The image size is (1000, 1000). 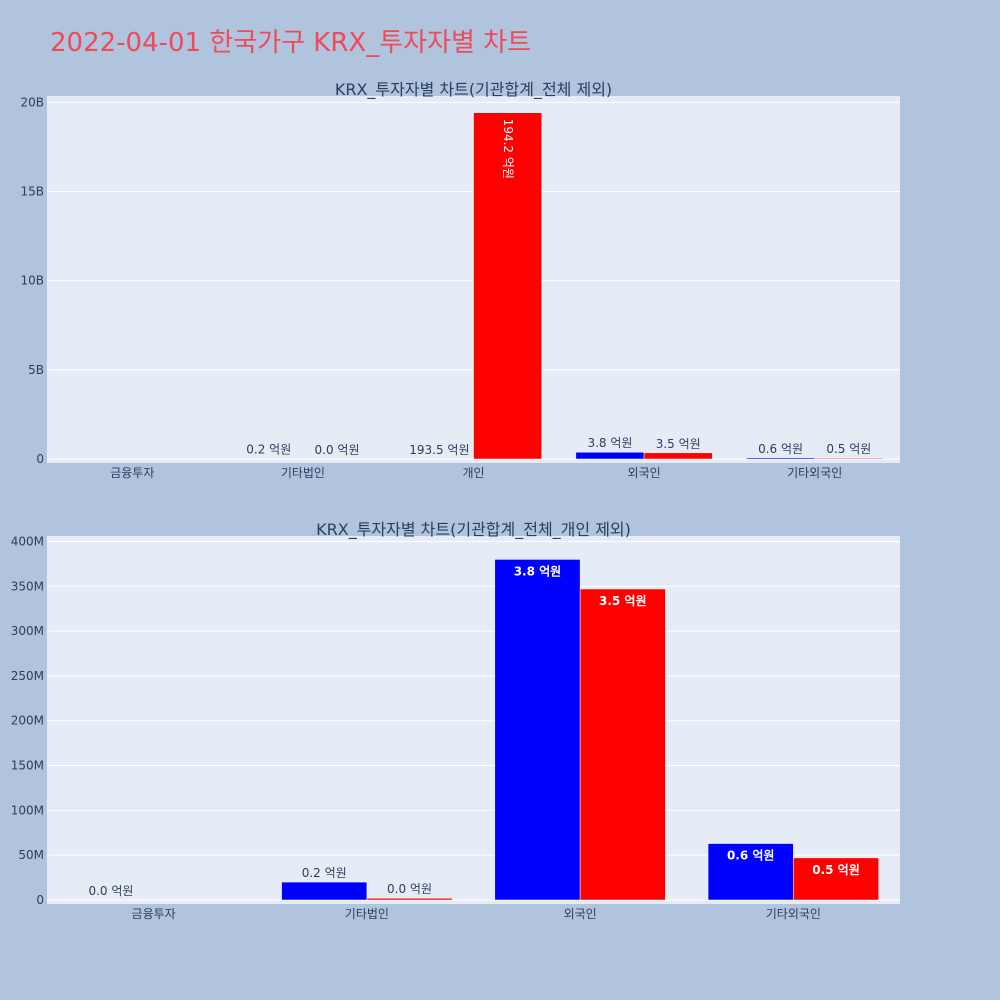 What do you see at coordinates (27, 676) in the screenshot?
I see `y-tick-label: 250M` at bounding box center [27, 676].